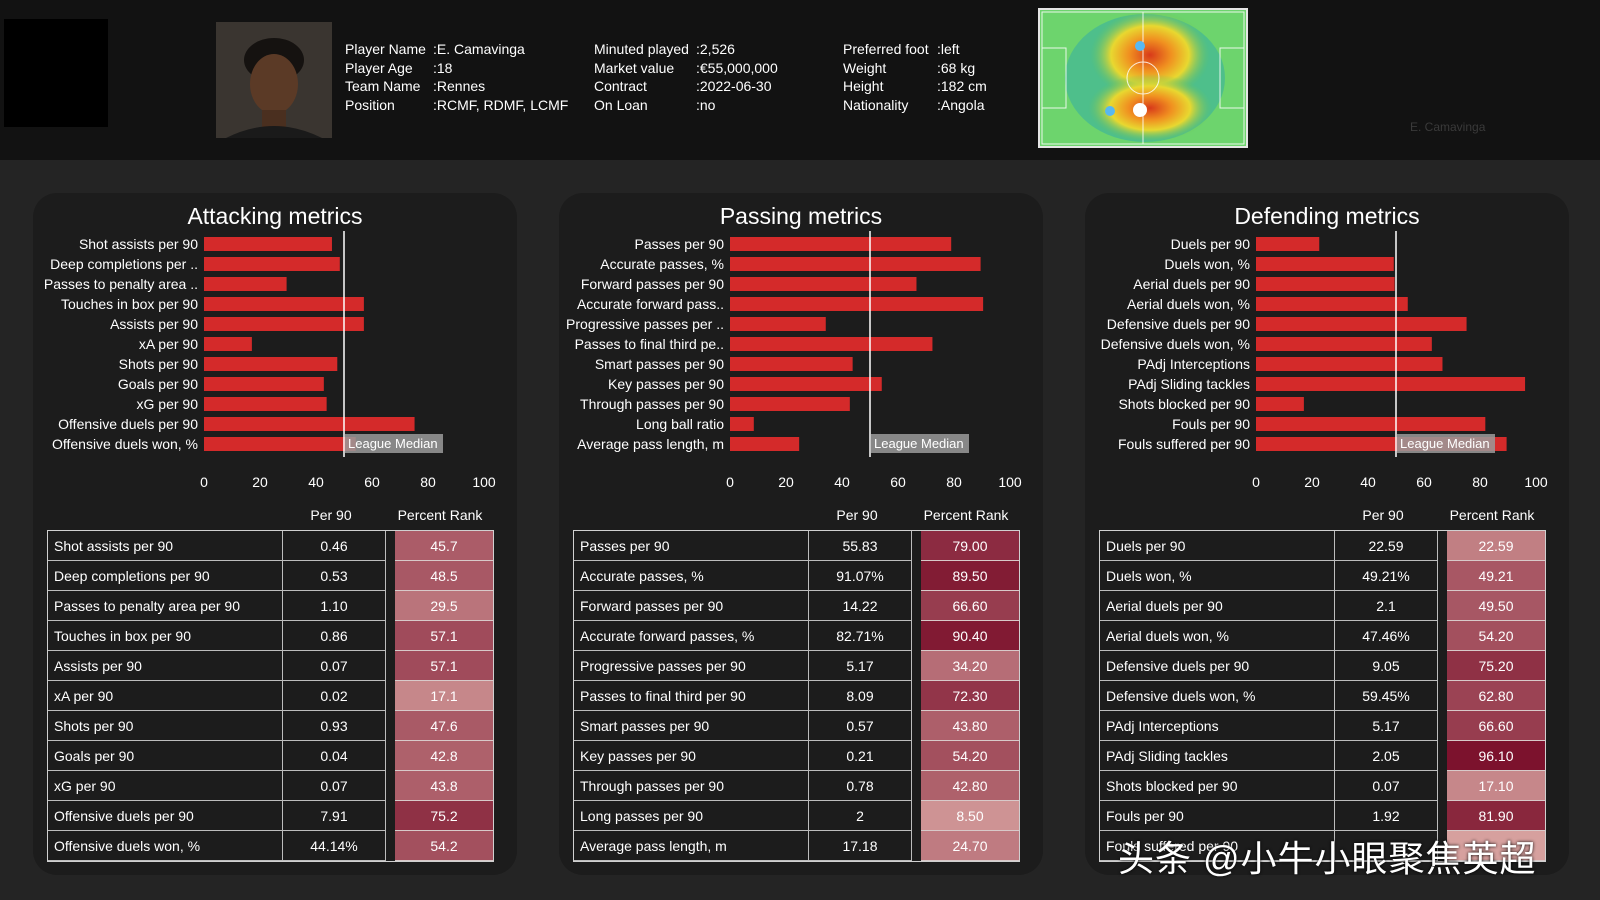 The width and height of the screenshot is (1600, 900). Describe the element at coordinates (168, 344) in the screenshot. I see `bar-category-label: xA per 90` at that location.